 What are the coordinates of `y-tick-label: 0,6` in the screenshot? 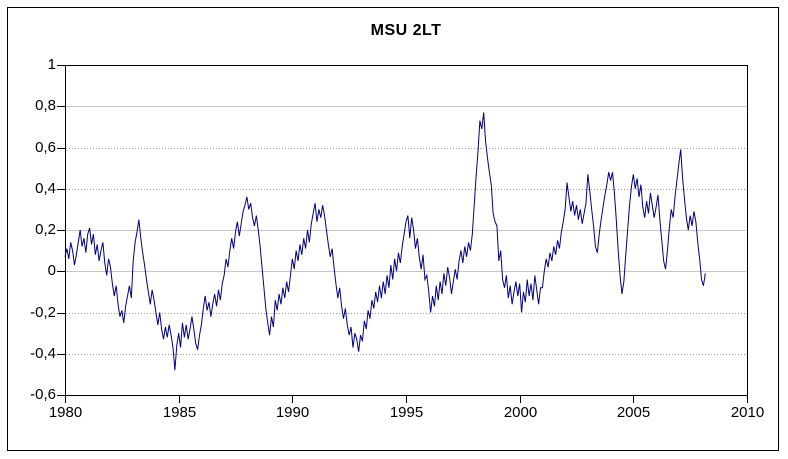 It's located at (45, 147).